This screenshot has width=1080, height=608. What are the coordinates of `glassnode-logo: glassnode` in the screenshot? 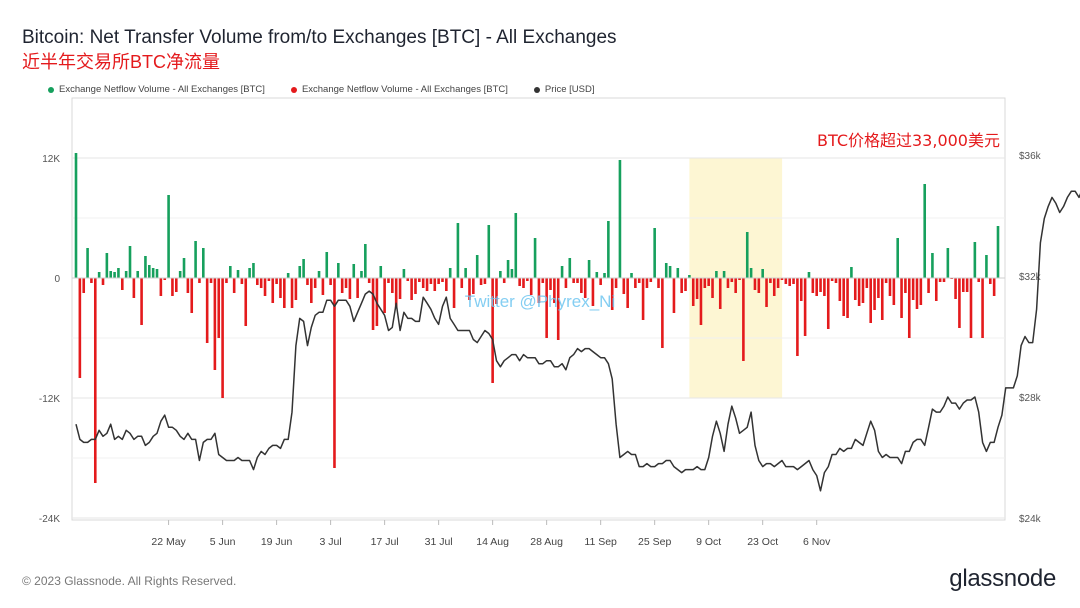 It's located at (1002, 578).